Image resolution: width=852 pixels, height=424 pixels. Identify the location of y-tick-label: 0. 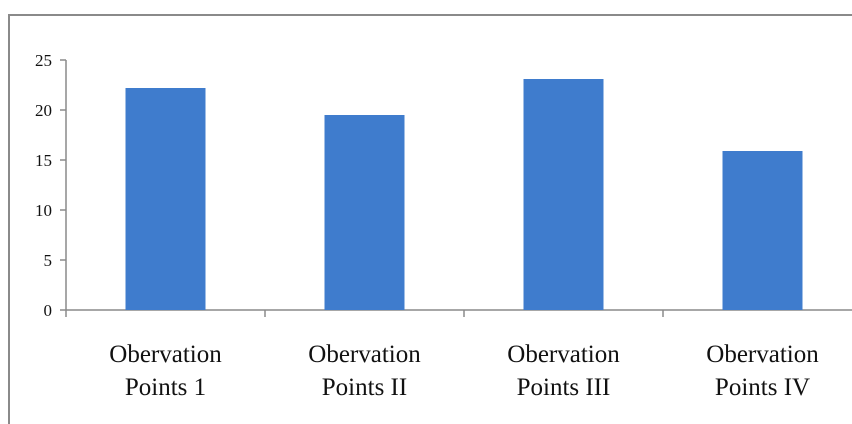
(48, 310).